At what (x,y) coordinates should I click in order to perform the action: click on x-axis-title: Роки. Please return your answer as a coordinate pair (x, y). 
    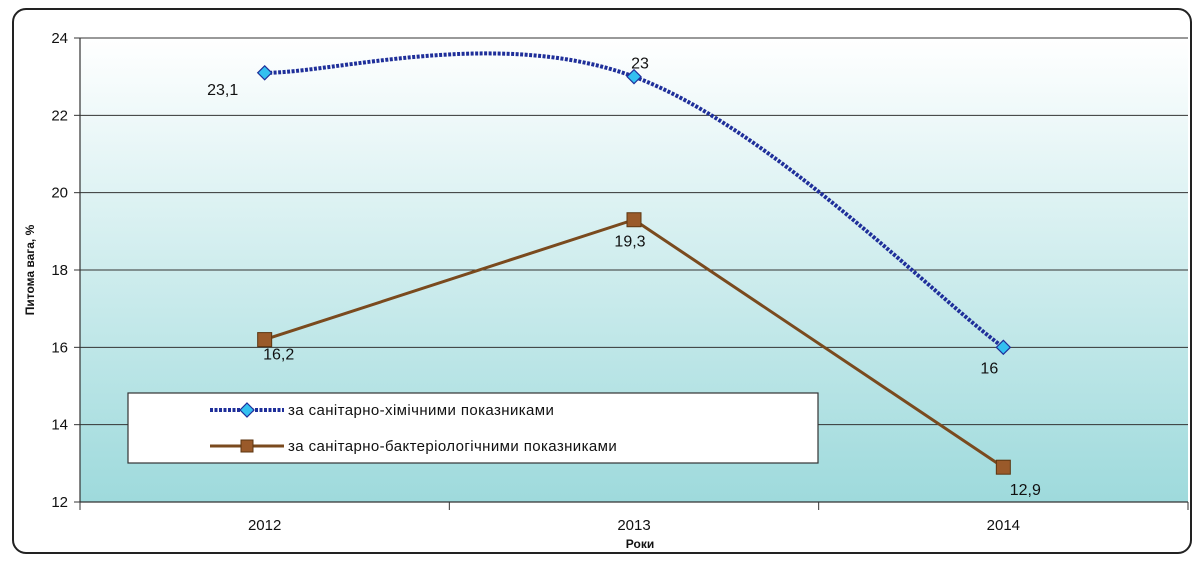
    Looking at the image, I should click on (640, 544).